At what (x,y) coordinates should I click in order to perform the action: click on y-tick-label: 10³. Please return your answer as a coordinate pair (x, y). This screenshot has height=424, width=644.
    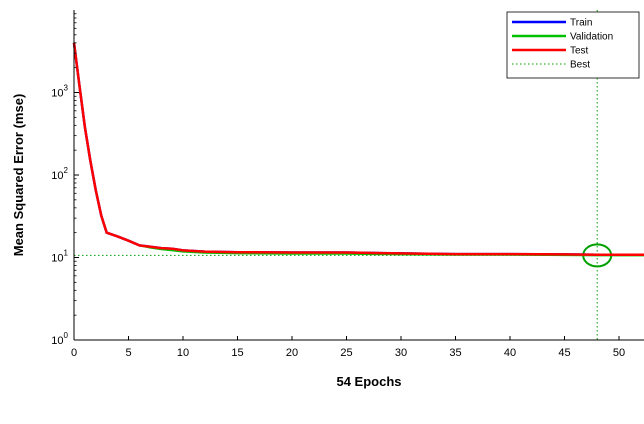
    Looking at the image, I should click on (59, 92).